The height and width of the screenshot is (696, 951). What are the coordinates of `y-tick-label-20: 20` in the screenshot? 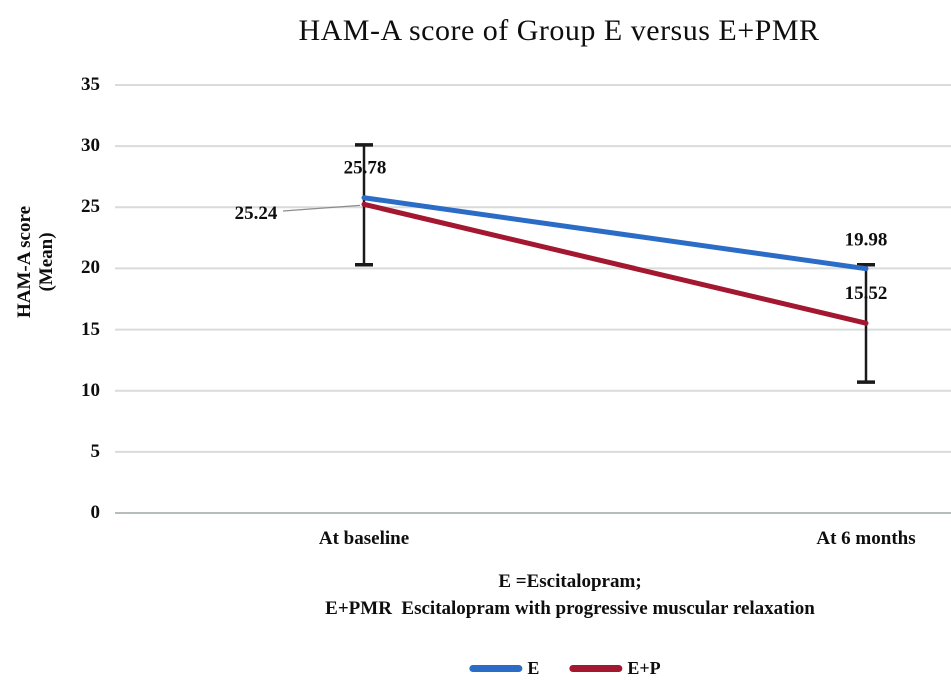 It's located at (90, 268).